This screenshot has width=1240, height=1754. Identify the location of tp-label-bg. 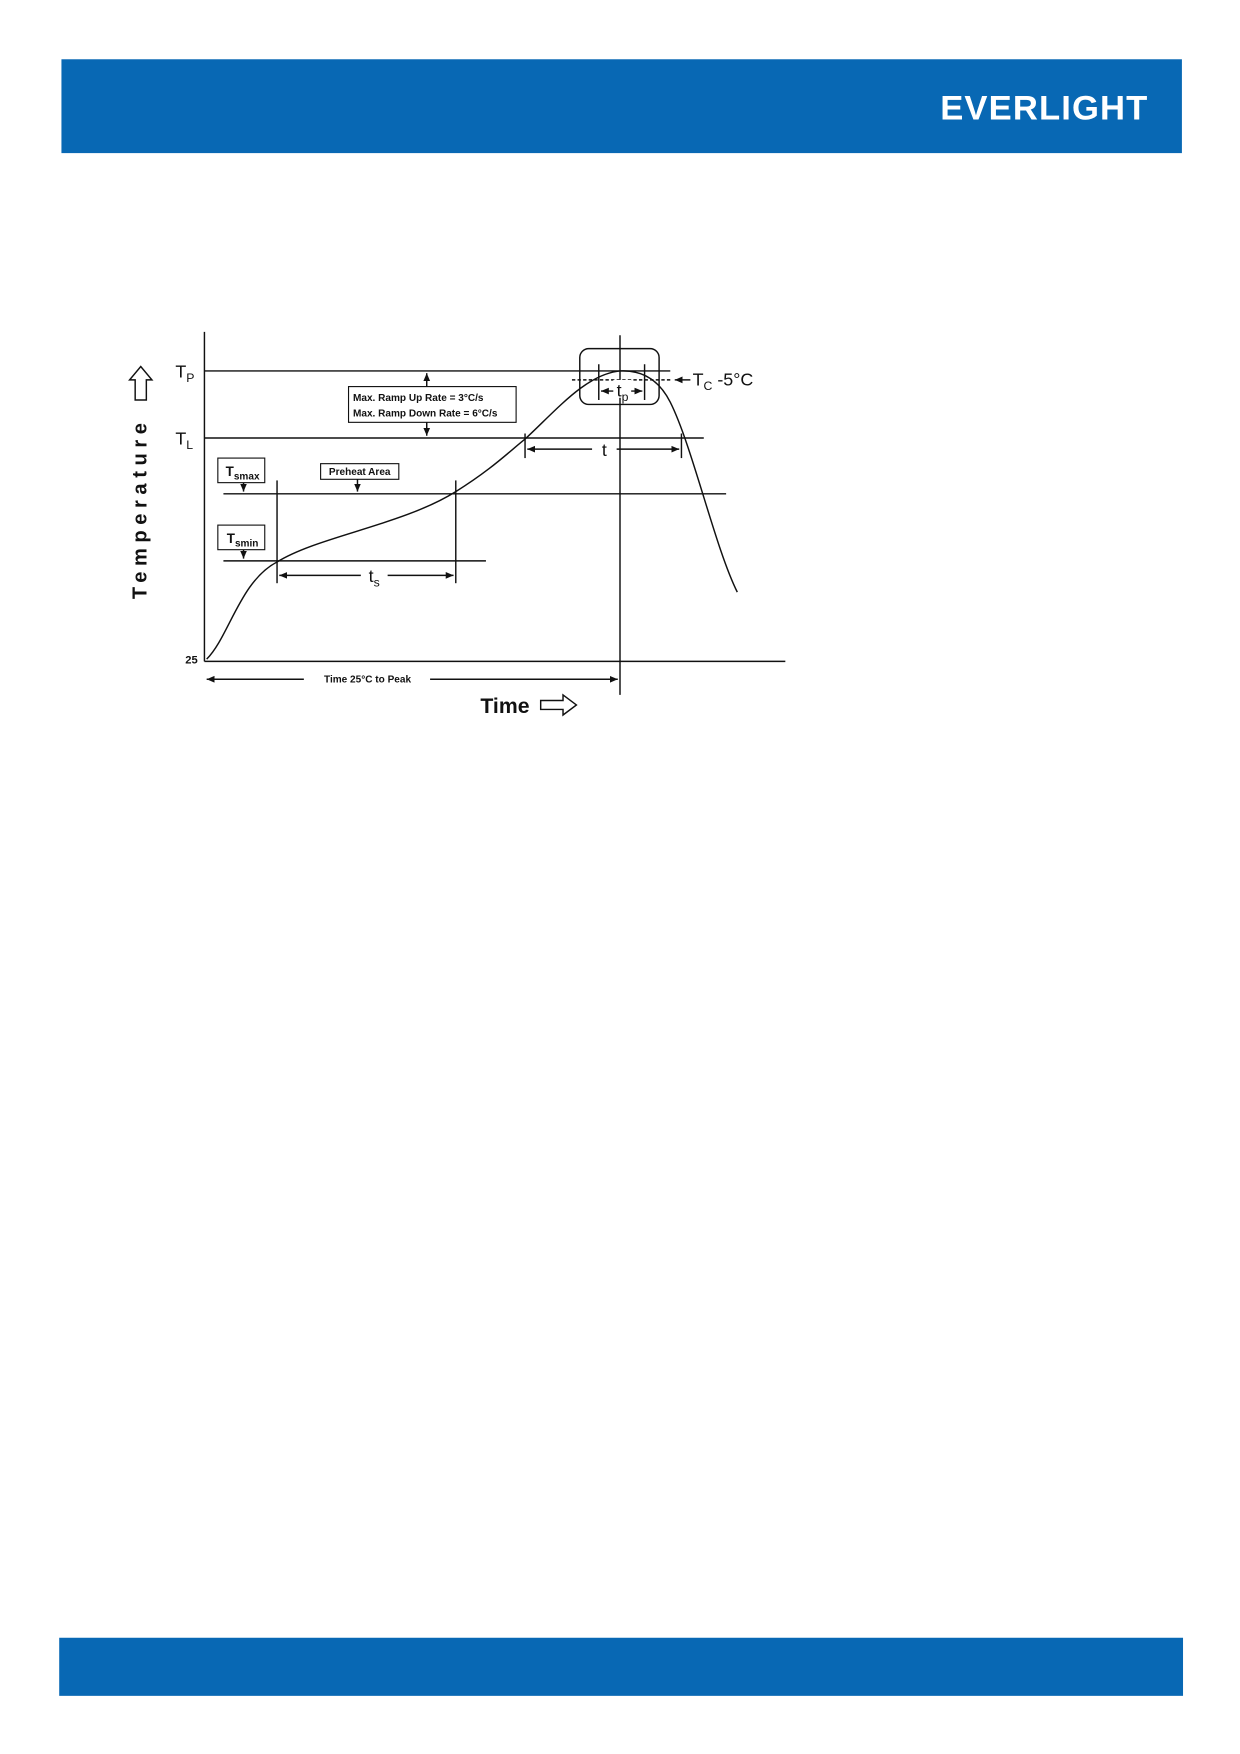
(622, 388).